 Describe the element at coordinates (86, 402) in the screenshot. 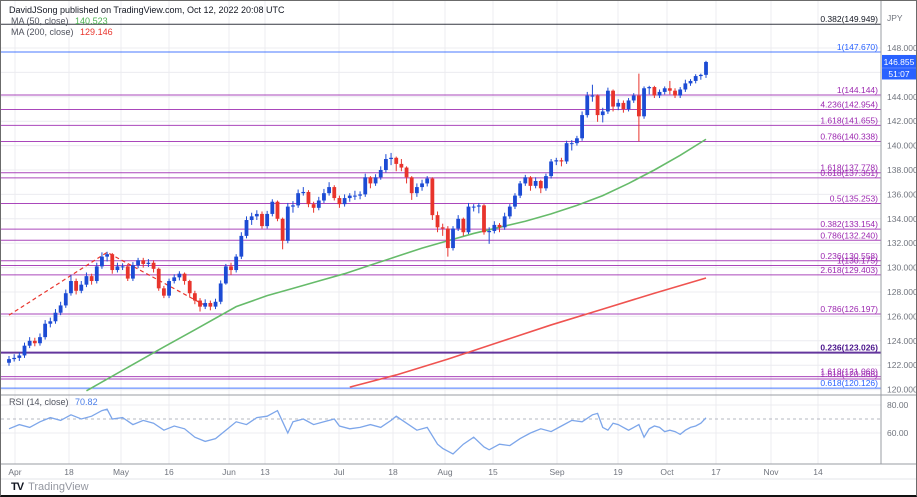

I see `rsi-value: 70.82` at that location.